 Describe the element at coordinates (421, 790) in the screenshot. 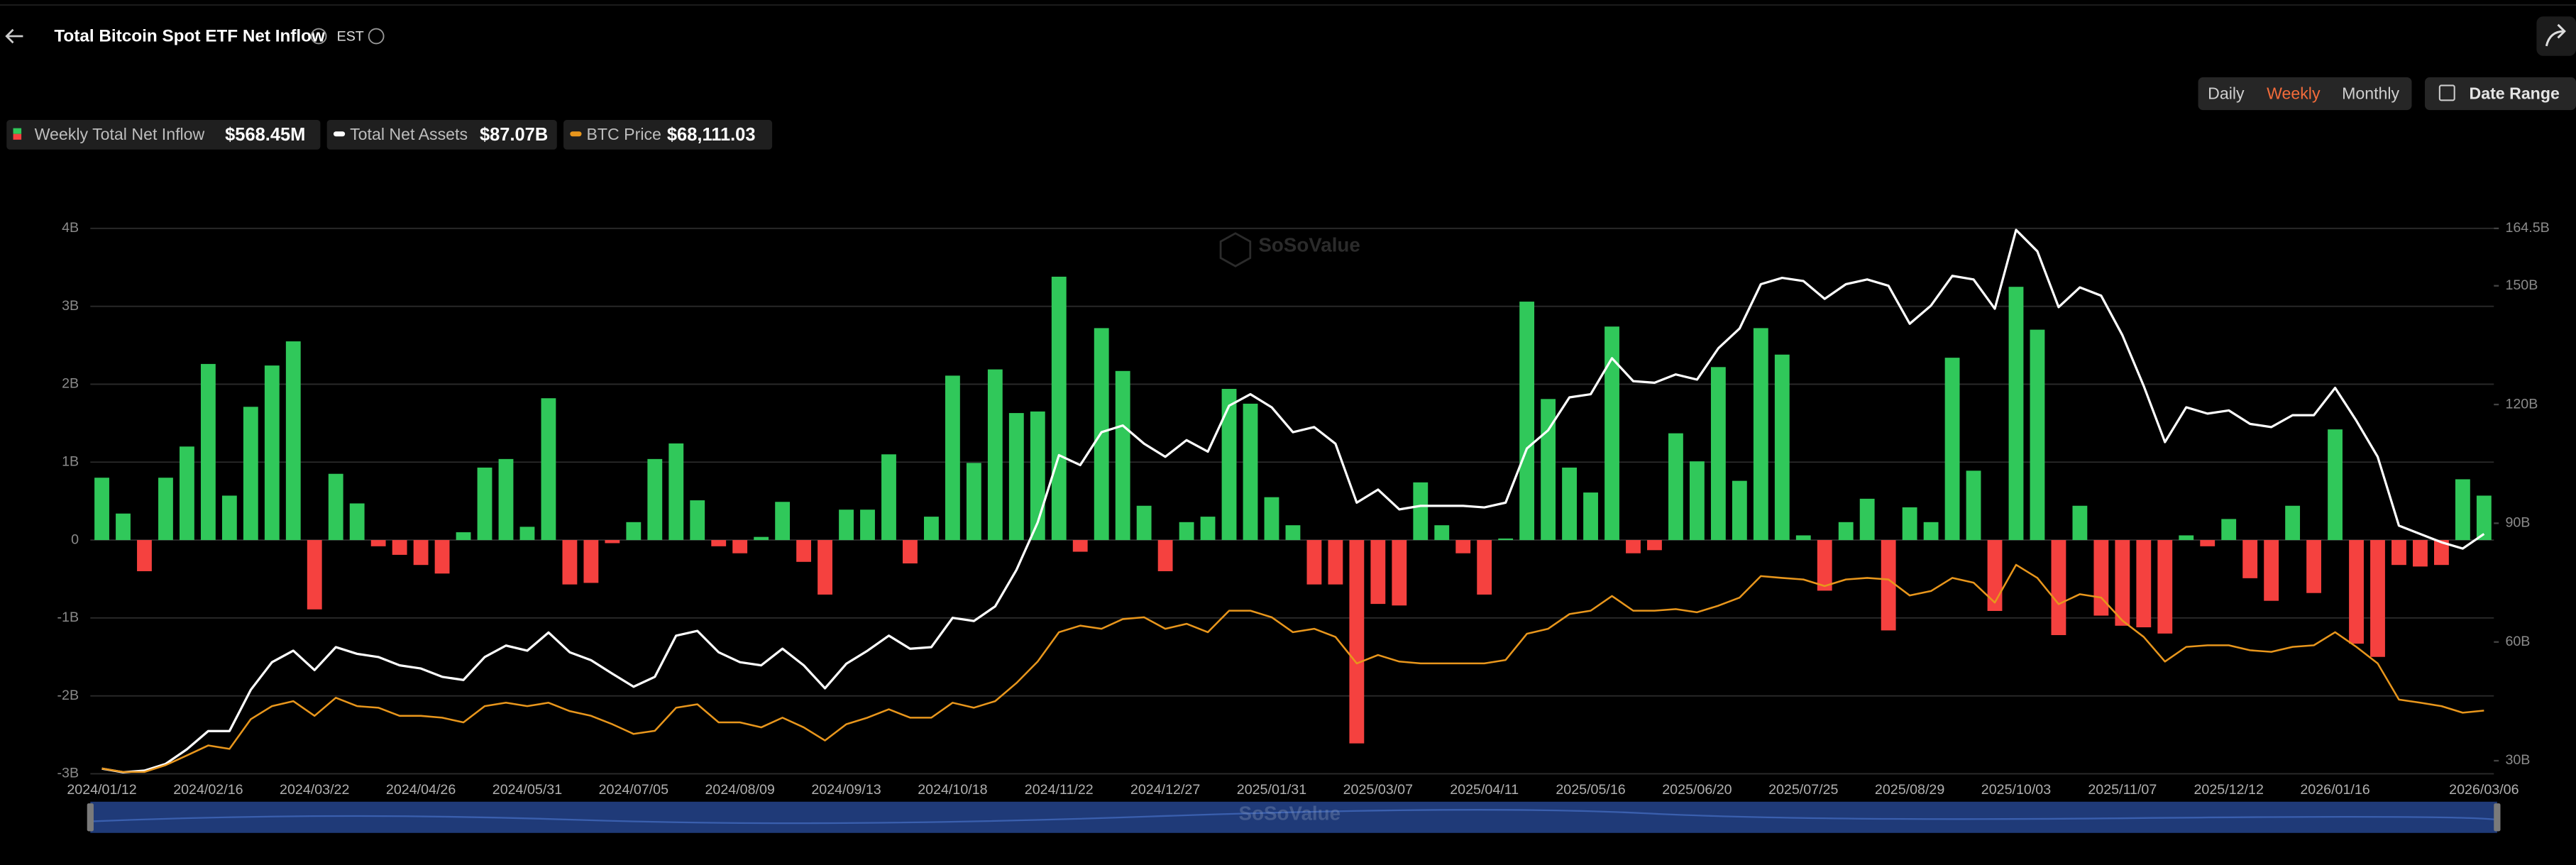

I see `x-tick-label: 2024/04/26` at that location.